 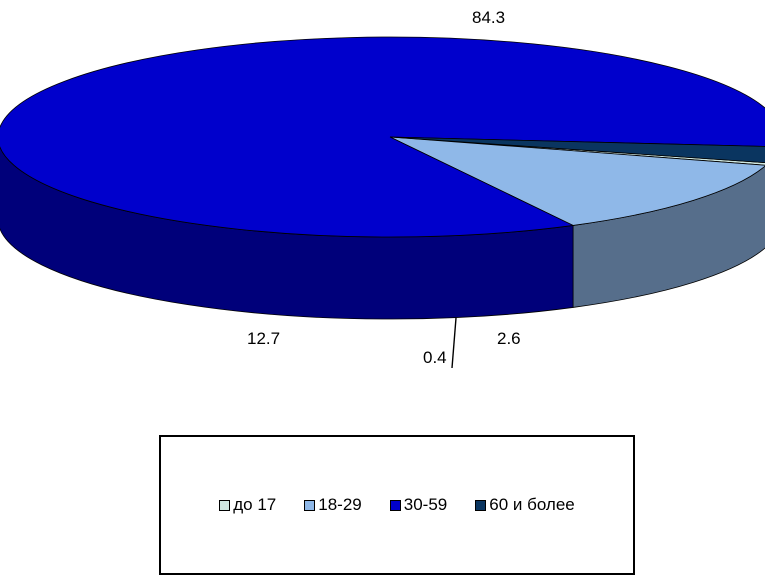 What do you see at coordinates (509, 338) in the screenshot?
I see `data-label-60-plus: 2.6` at bounding box center [509, 338].